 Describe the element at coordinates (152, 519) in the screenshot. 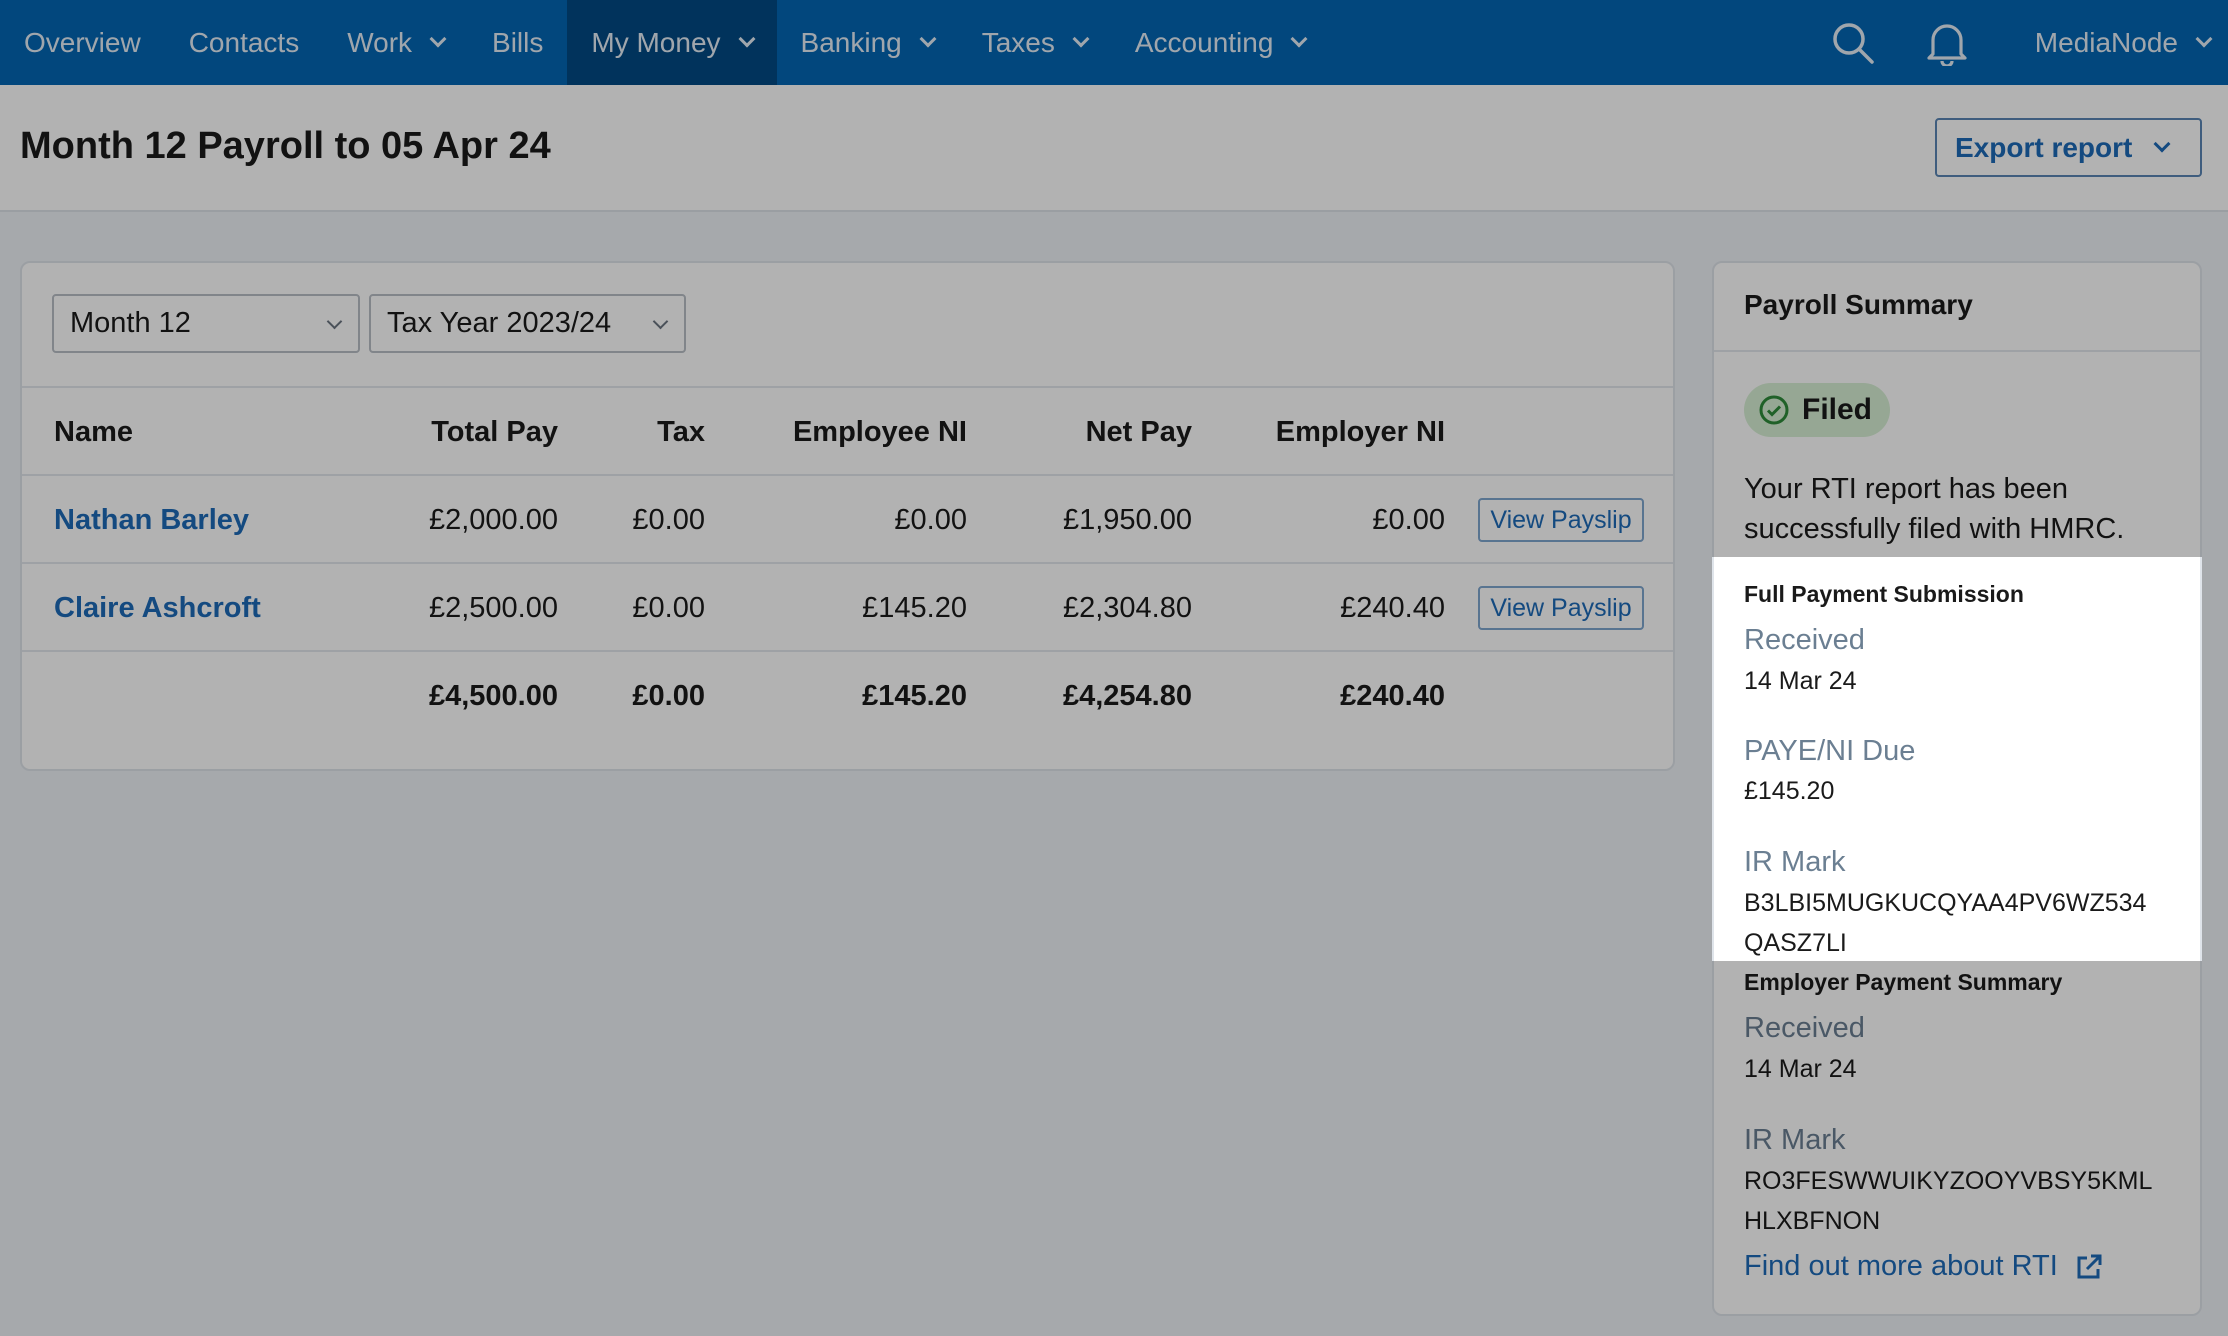

I see `employee-link: Nathan Barley` at that location.